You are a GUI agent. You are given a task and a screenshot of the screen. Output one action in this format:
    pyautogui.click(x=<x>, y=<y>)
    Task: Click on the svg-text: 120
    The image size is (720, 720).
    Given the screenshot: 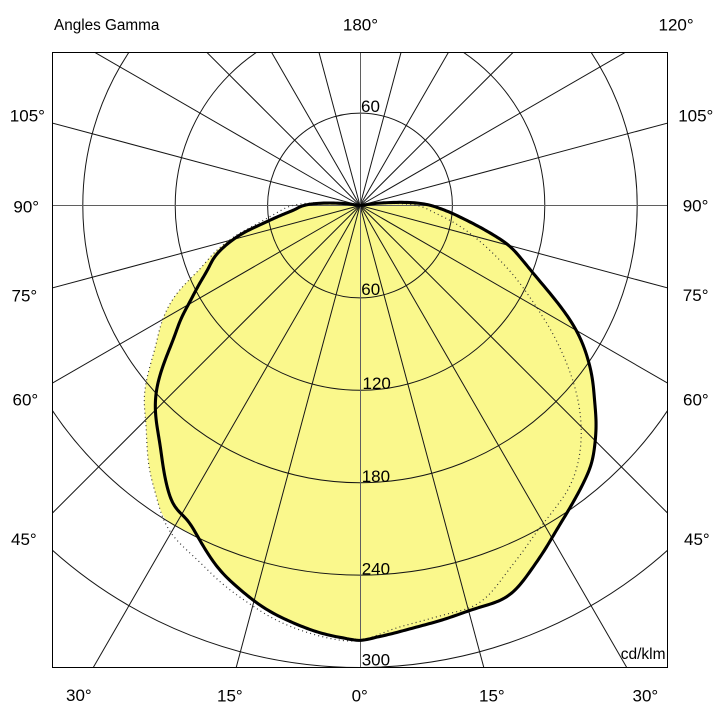 What is the action you would take?
    pyautogui.click(x=377, y=383)
    